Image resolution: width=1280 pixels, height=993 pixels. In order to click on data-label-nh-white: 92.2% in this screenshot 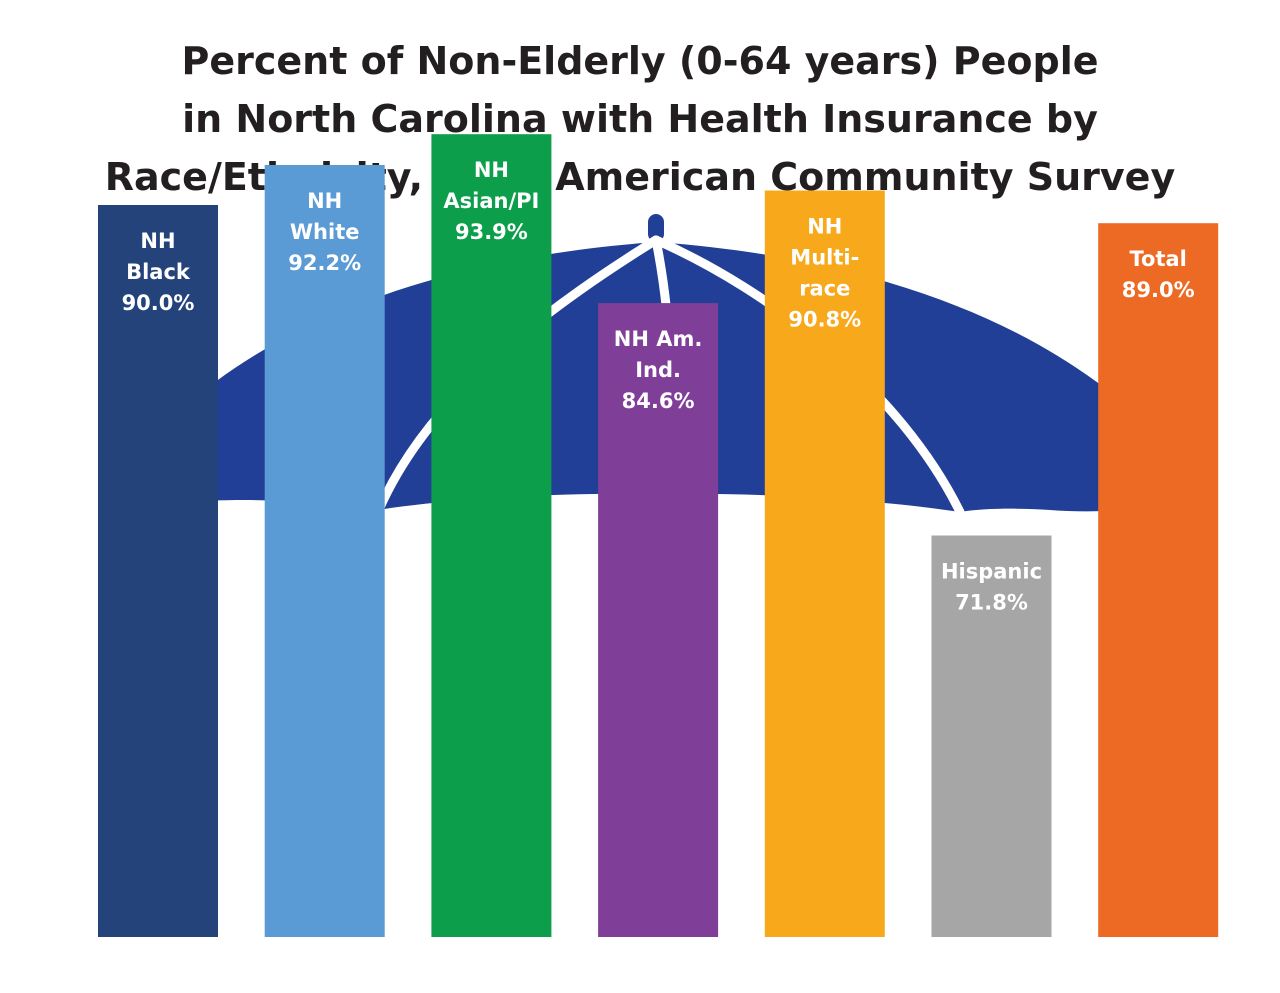, I will do `click(324, 263)`.